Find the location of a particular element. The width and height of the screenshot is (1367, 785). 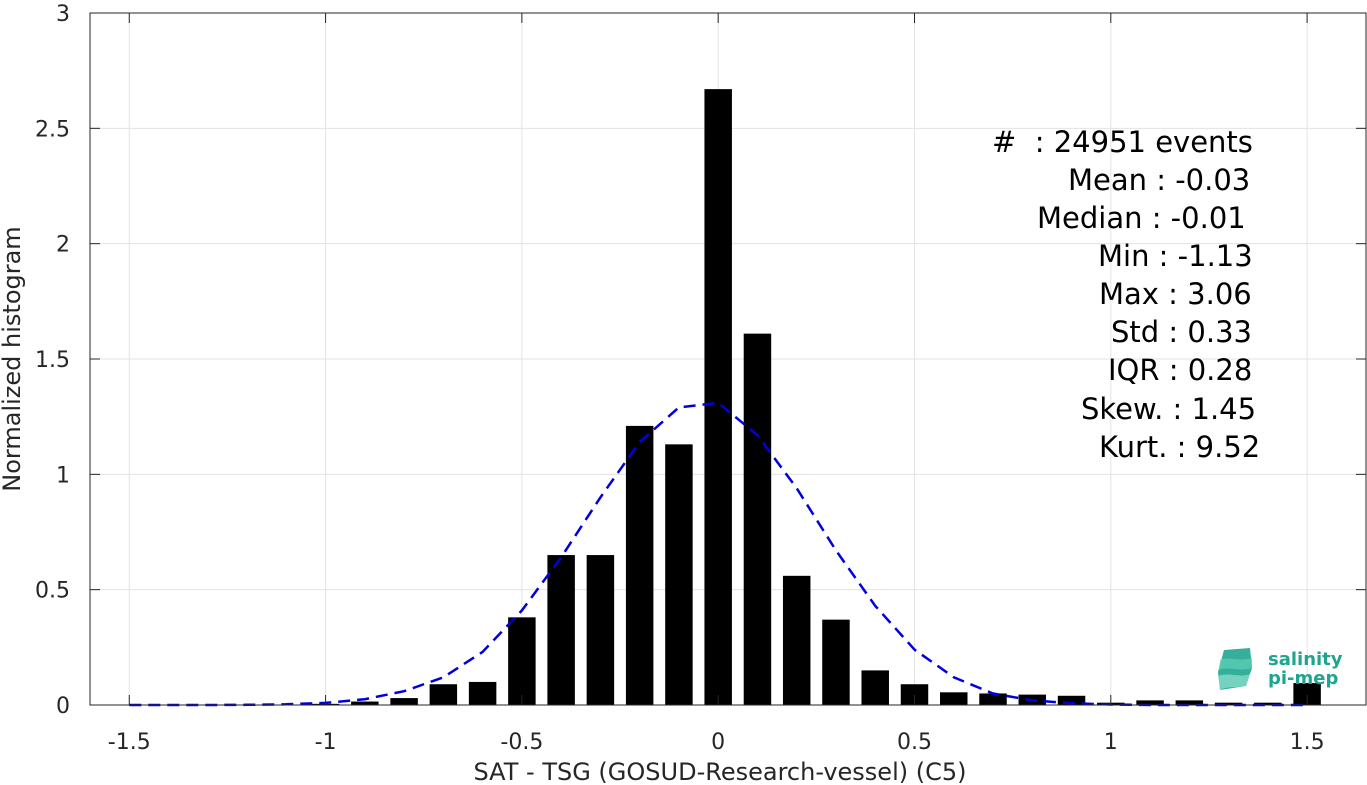

y-tick-label: 2.5 is located at coordinates (52, 129).